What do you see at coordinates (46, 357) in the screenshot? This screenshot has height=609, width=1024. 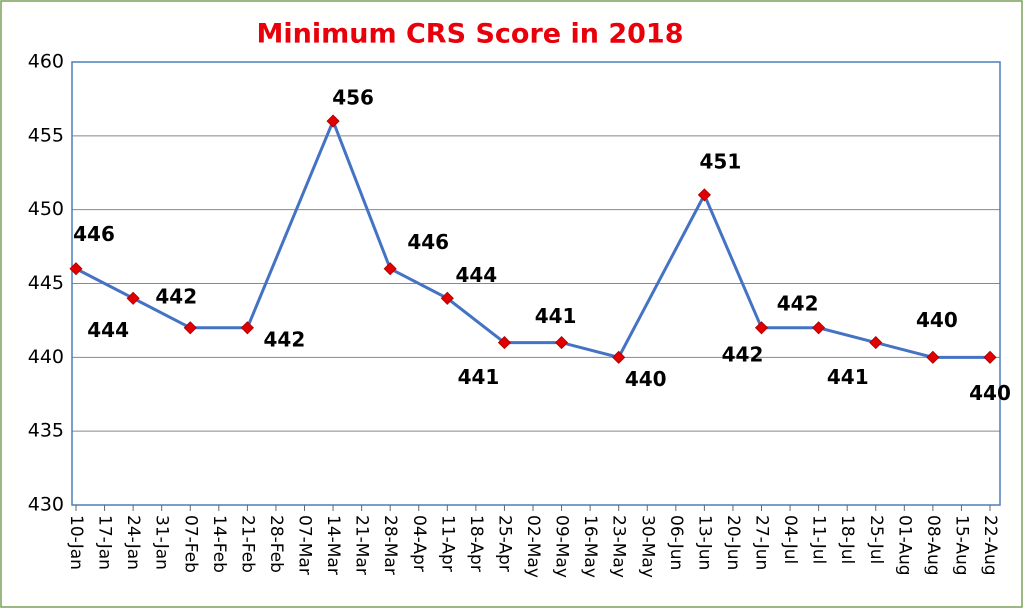 I see `y-tick-label: 440` at bounding box center [46, 357].